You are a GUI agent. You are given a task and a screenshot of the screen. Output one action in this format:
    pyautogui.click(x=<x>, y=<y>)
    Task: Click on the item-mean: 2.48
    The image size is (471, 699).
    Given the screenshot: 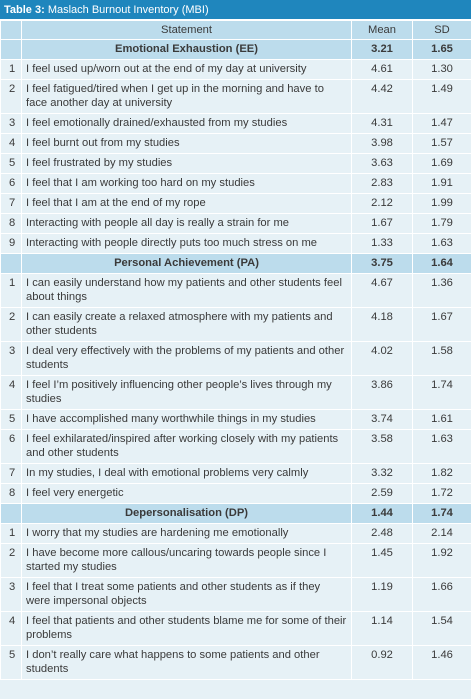 What is the action you would take?
    pyautogui.click(x=382, y=533)
    